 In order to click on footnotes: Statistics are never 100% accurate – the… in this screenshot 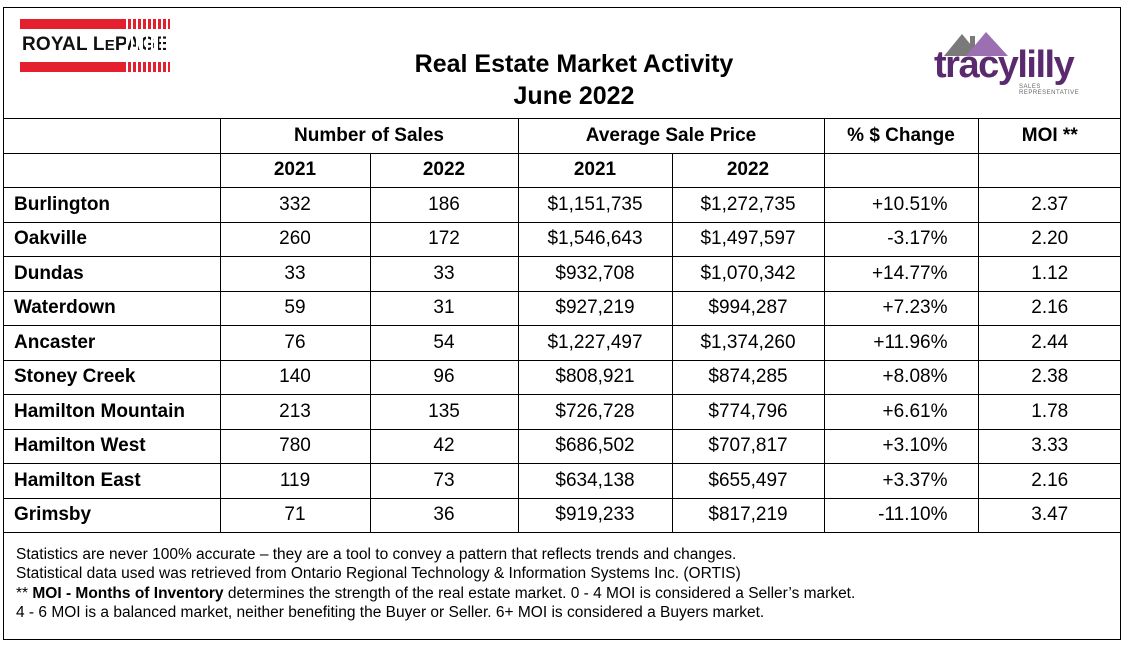, I will do `click(435, 583)`.